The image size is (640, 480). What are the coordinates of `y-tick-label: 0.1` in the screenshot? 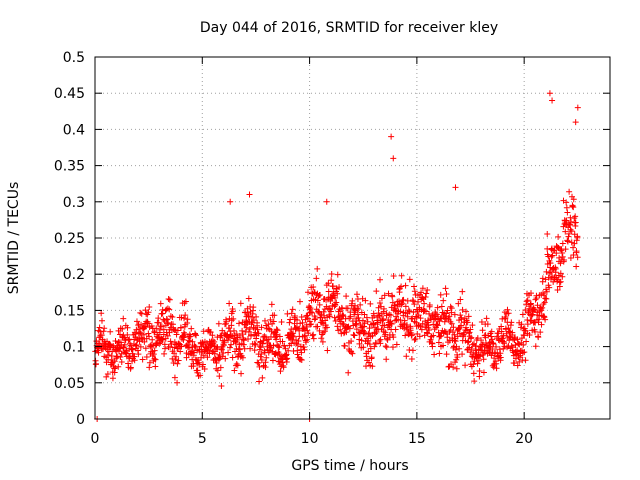 It's located at (74, 348).